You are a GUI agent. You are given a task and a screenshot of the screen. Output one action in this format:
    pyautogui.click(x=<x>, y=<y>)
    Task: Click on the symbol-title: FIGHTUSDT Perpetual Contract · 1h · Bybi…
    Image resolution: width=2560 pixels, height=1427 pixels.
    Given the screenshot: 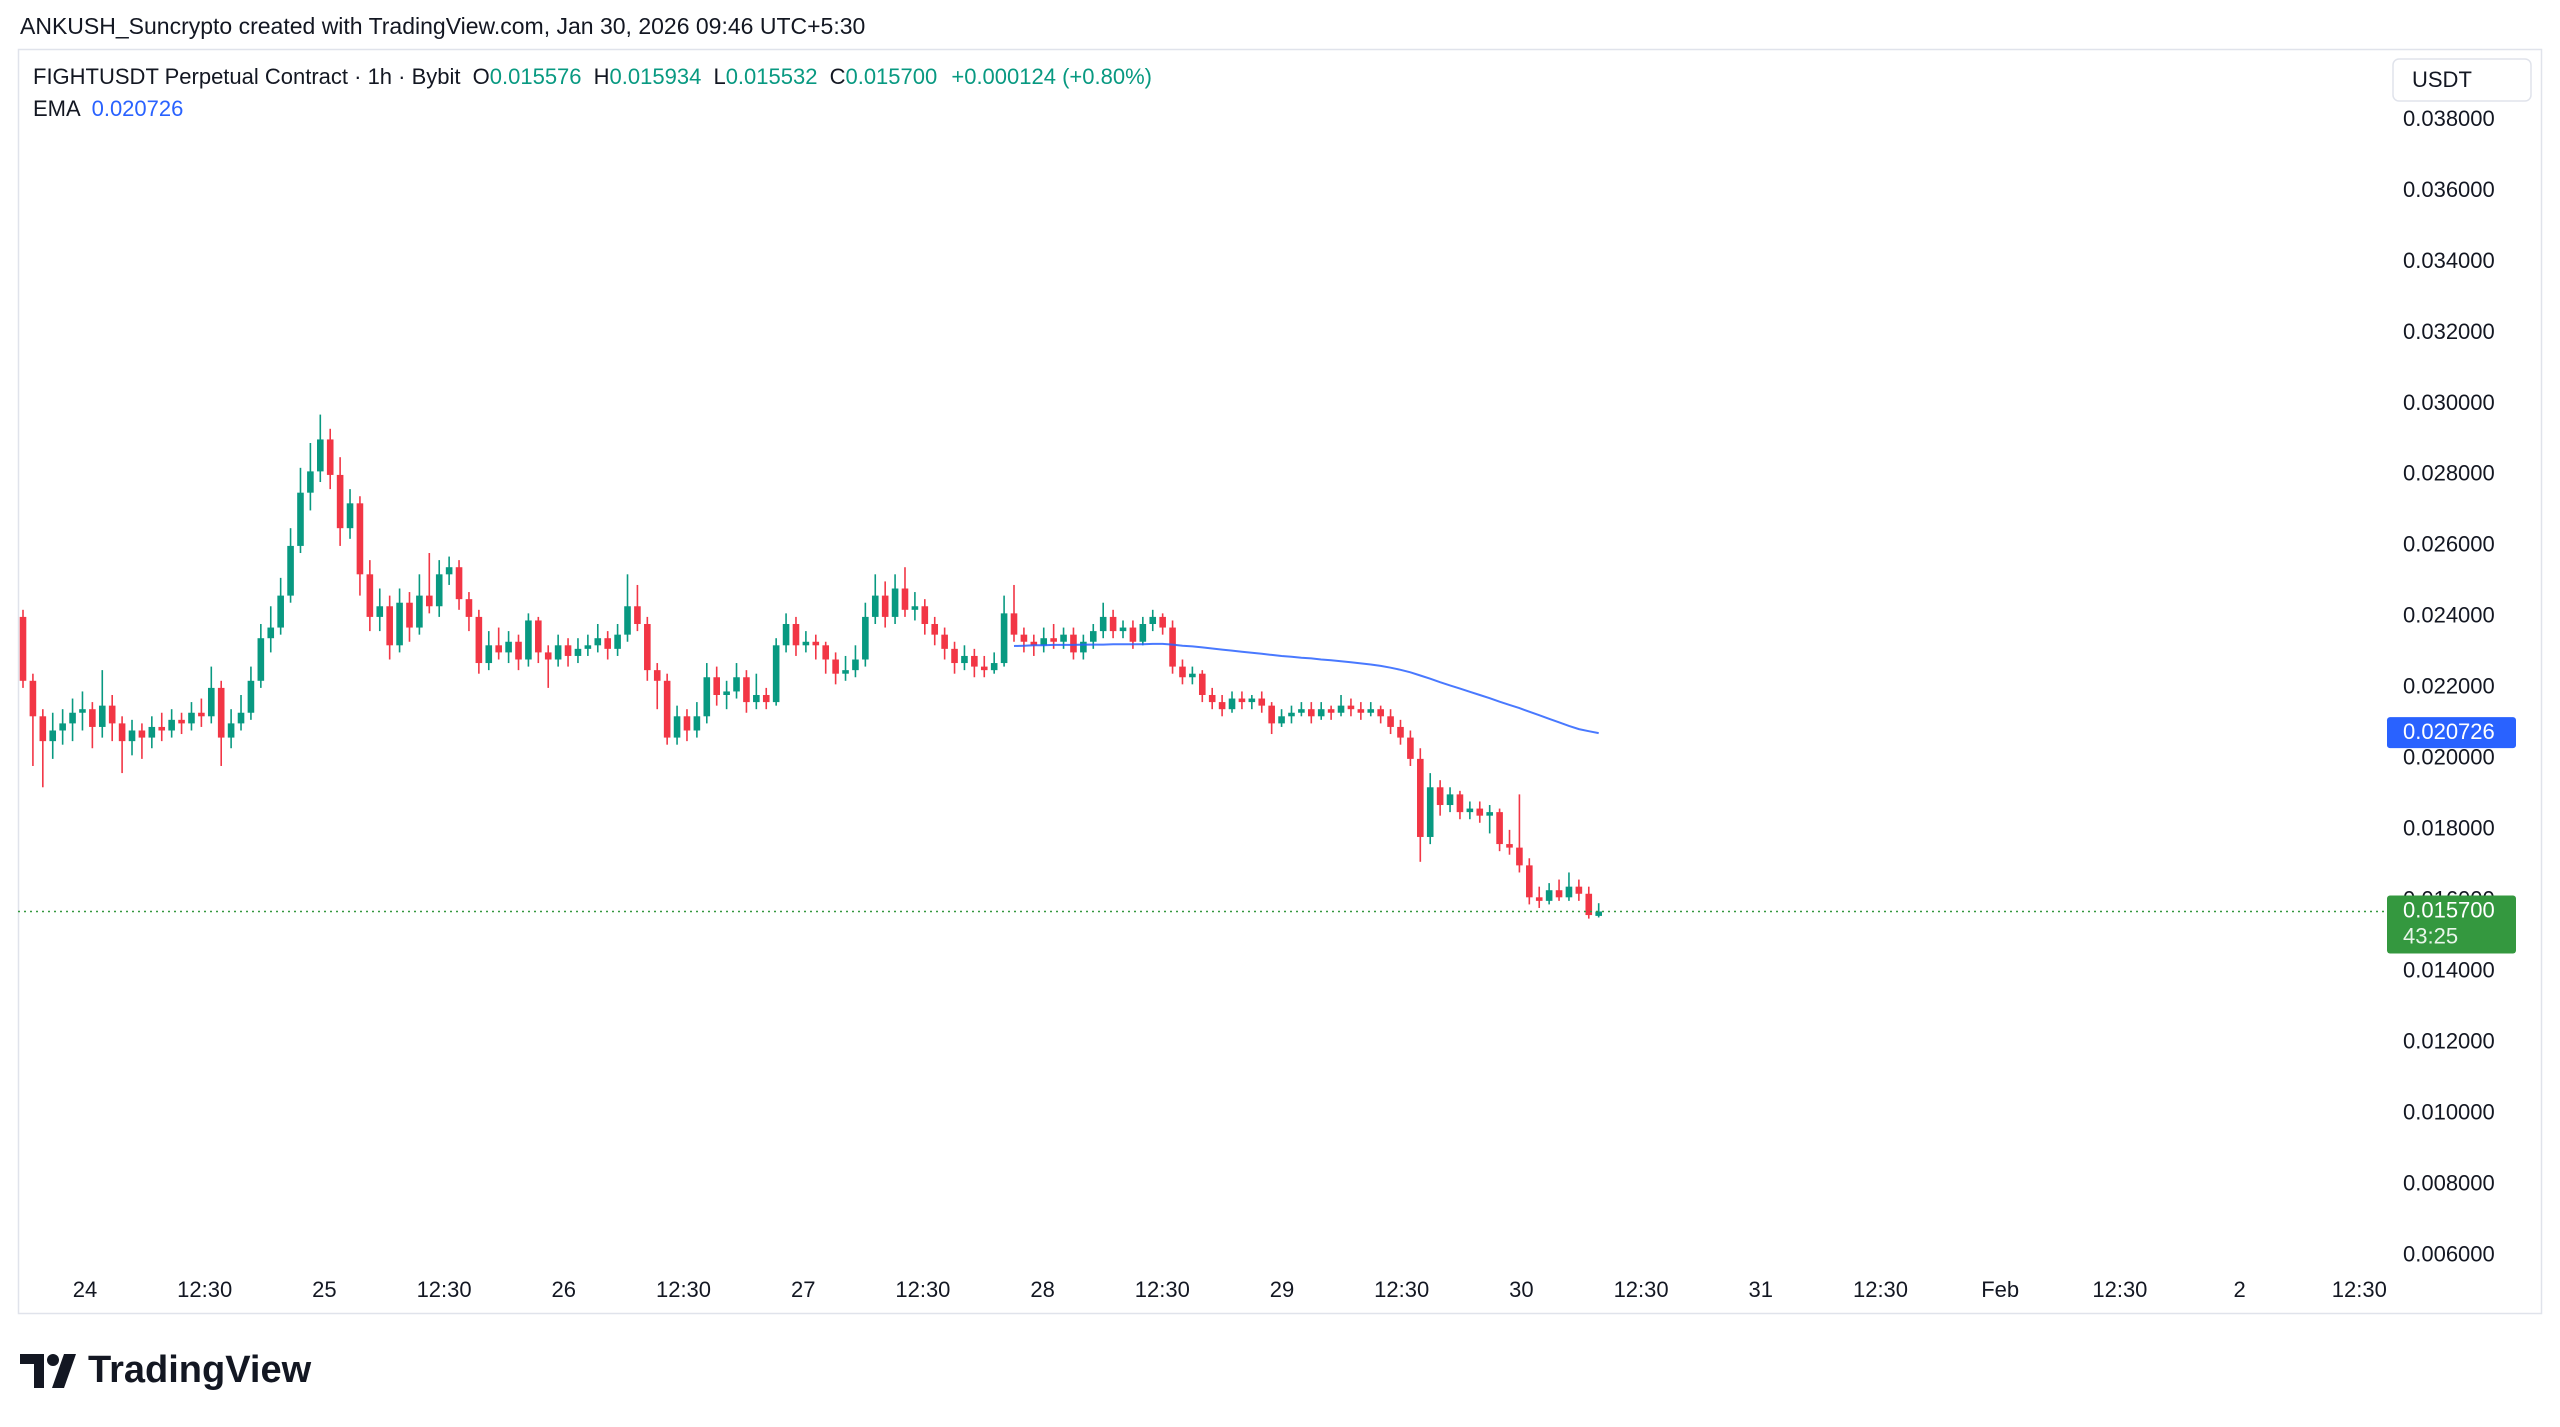 What is the action you would take?
    pyautogui.click(x=247, y=76)
    